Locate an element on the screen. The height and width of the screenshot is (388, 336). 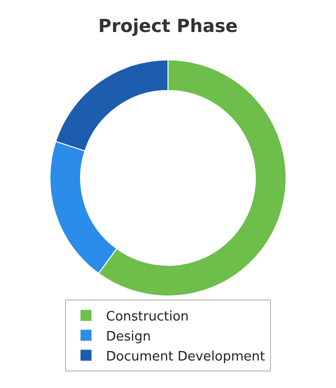
legend-label: Document Development is located at coordinates (185, 356).